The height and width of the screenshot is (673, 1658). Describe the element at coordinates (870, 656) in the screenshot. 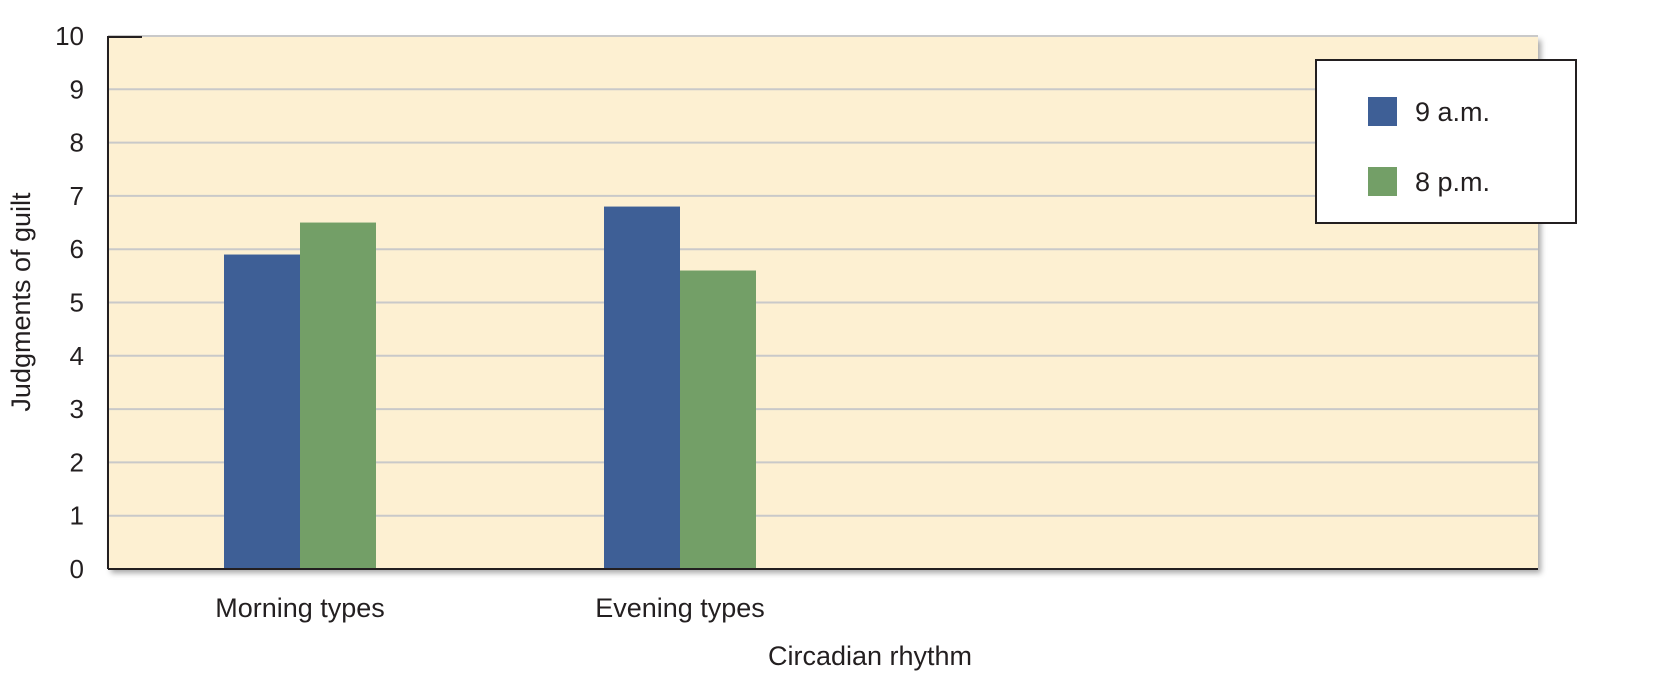

I see `x-axis-title: Circadian rhythm` at that location.